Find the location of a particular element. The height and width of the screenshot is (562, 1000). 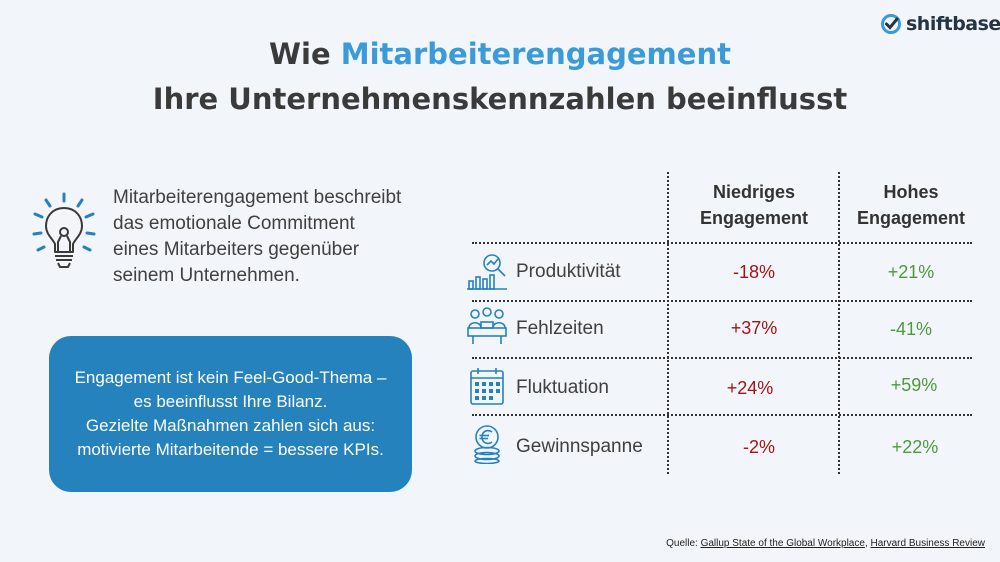

intro-line: Mitarbeiterengagement beschreibt is located at coordinates (257, 197).